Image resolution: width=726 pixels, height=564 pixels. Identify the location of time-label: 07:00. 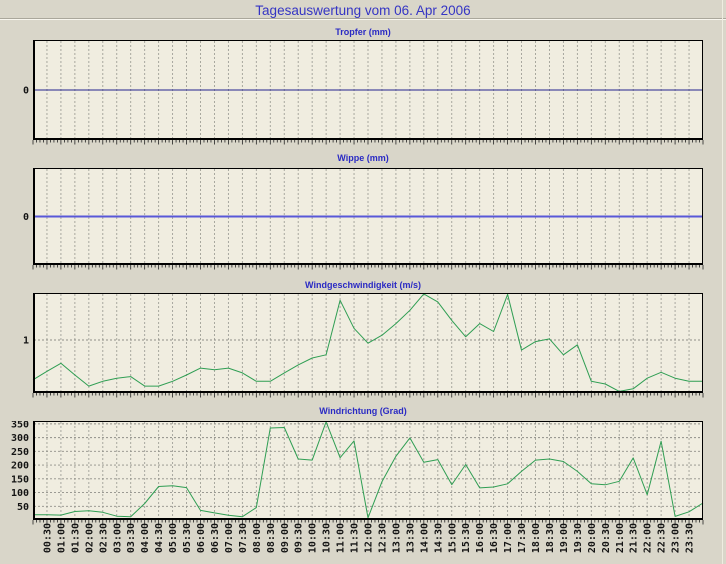
(229, 538).